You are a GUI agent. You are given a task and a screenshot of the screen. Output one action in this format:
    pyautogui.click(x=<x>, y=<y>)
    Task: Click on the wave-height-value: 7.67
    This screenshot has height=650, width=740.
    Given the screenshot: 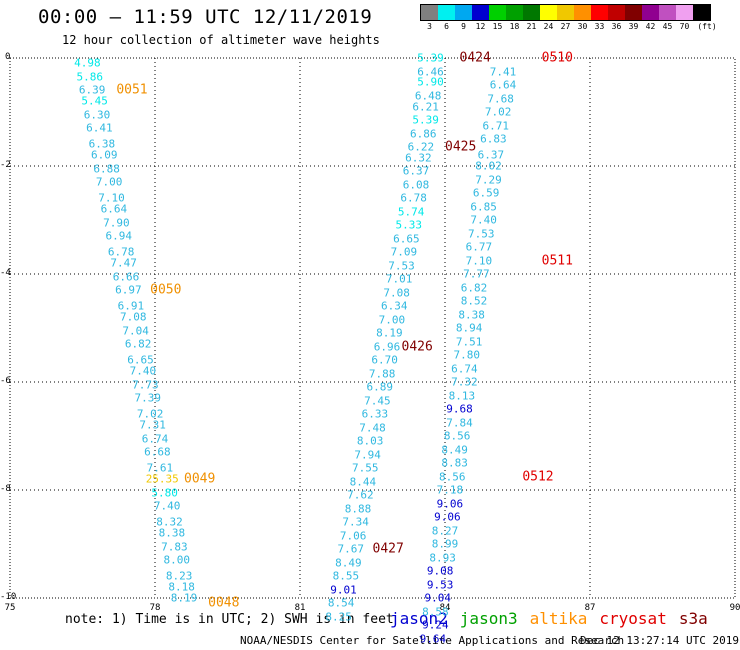 What is the action you would take?
    pyautogui.click(x=351, y=549)
    